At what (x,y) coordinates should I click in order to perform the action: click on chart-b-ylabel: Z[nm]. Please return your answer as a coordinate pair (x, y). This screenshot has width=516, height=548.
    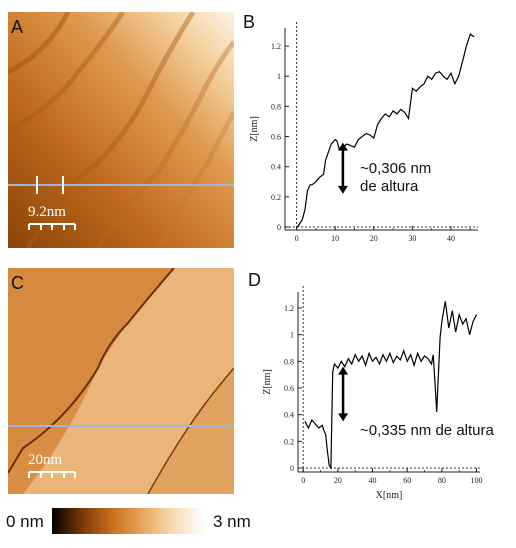
    Looking at the image, I should click on (254, 129).